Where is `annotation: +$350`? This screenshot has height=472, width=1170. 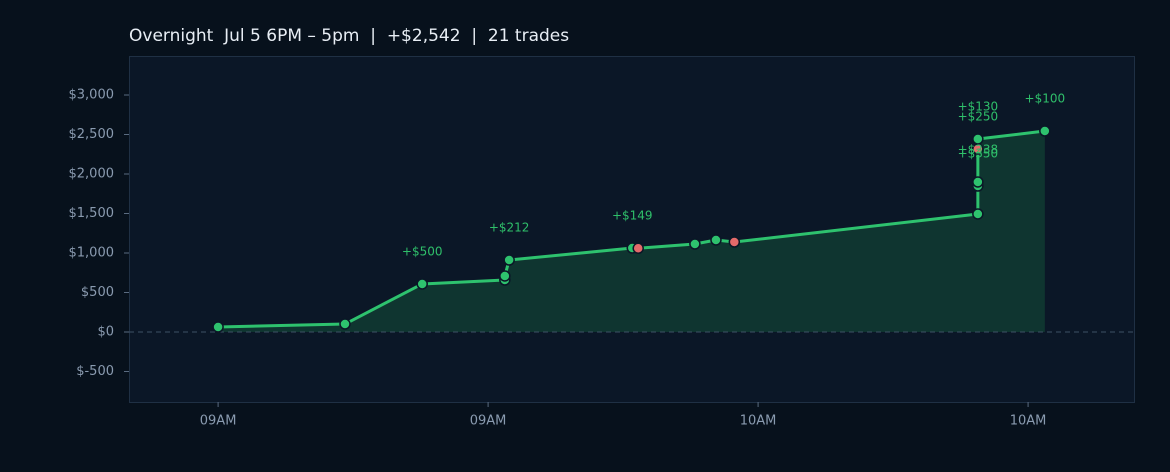
annotation: +$350 is located at coordinates (978, 154).